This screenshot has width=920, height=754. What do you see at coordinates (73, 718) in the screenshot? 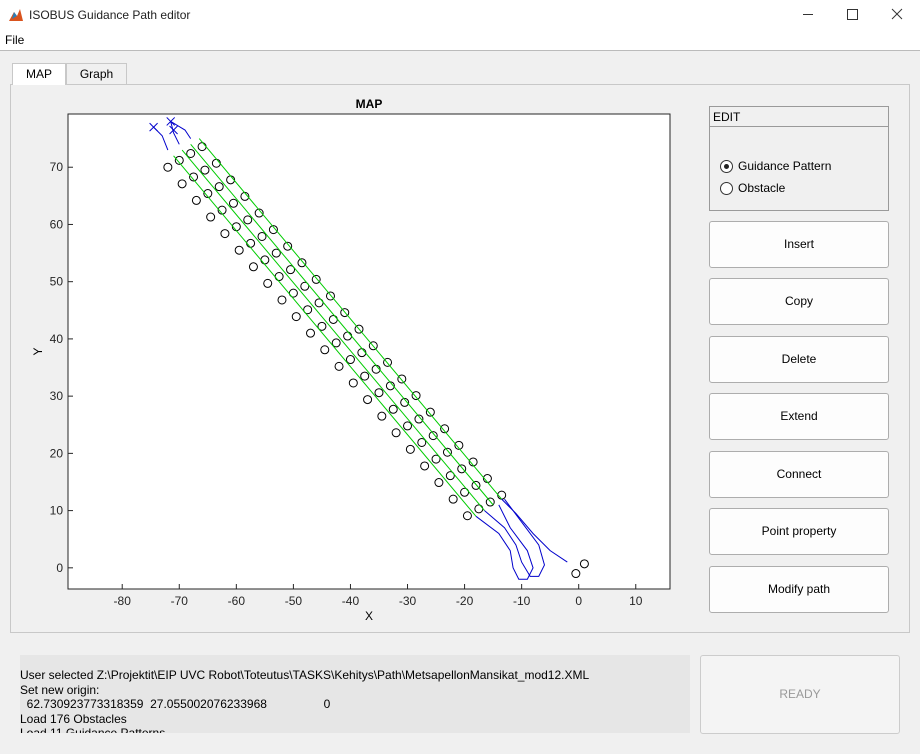
I see `log-line: Load 176 Obstacles` at bounding box center [73, 718].